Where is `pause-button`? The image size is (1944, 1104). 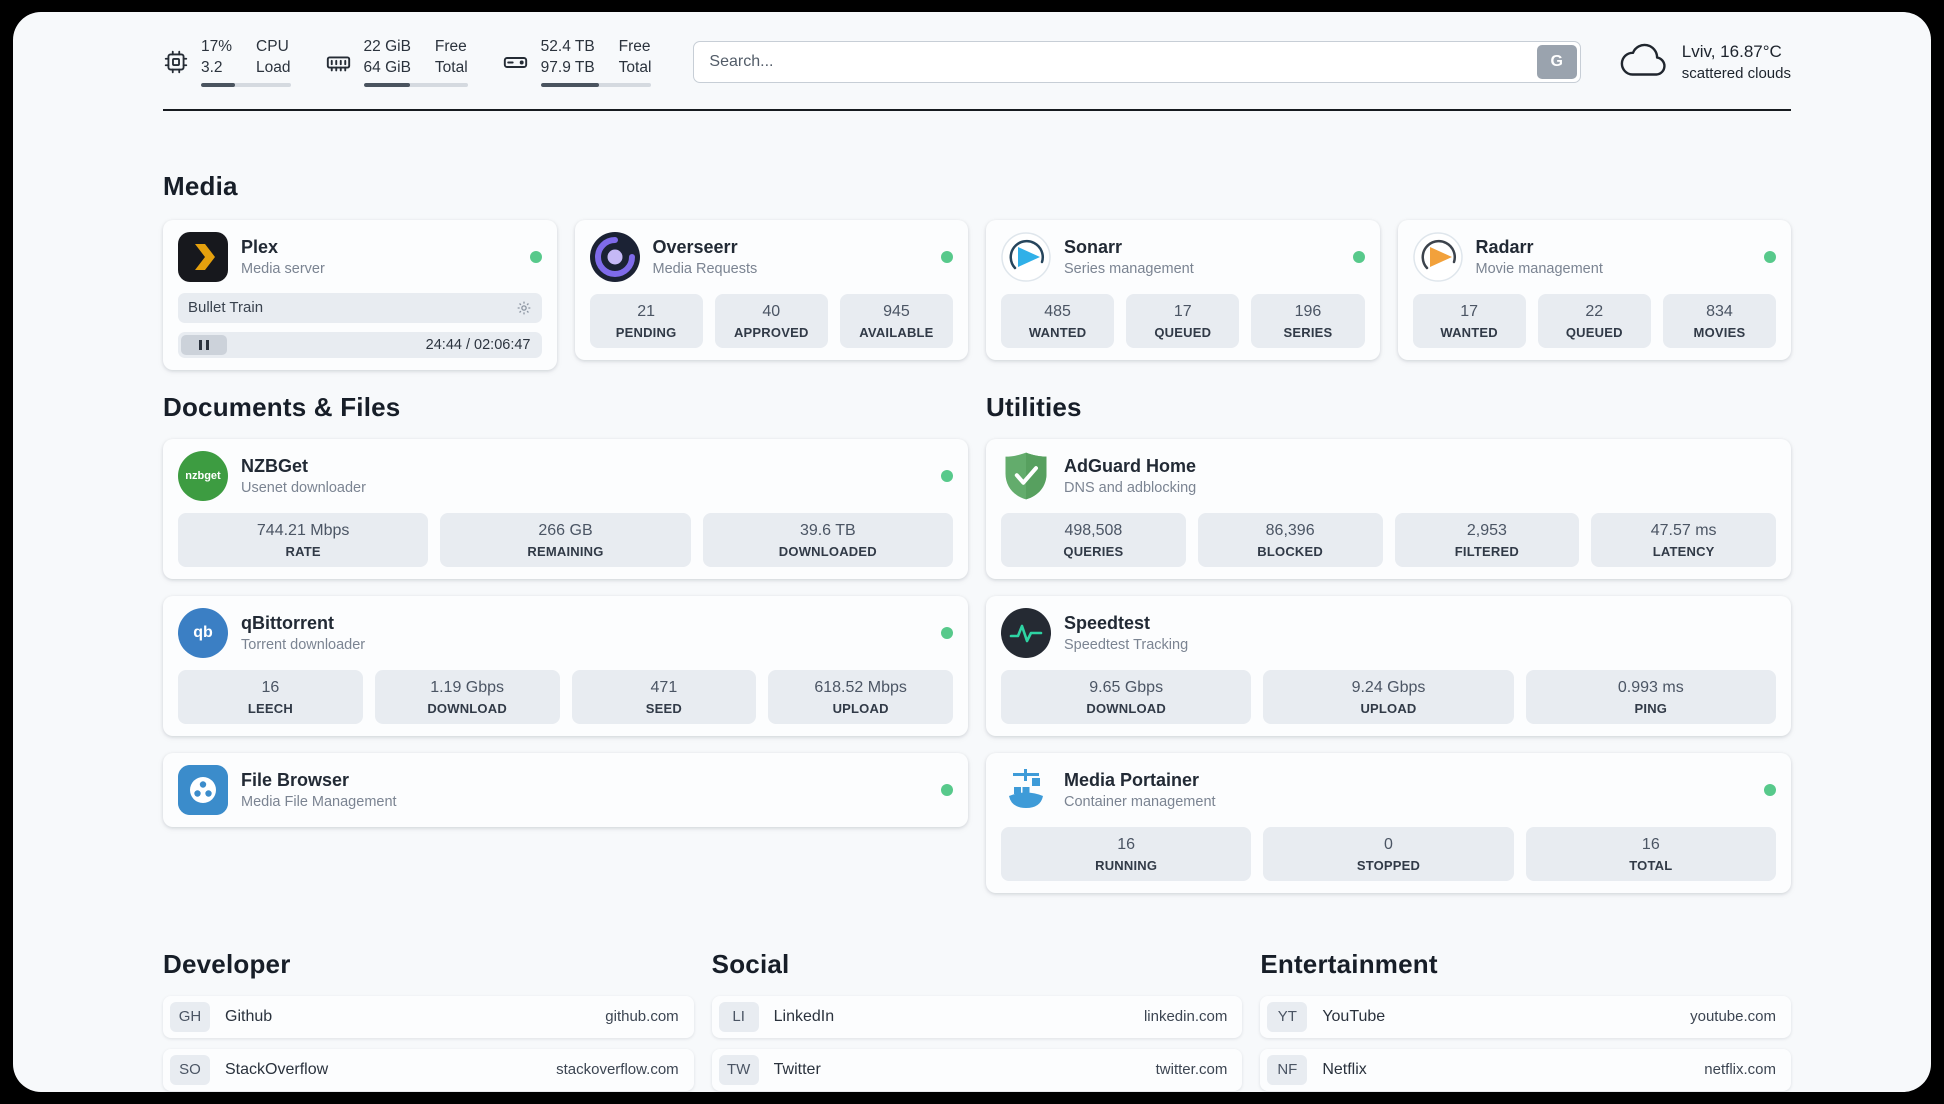
pause-button is located at coordinates (204, 344).